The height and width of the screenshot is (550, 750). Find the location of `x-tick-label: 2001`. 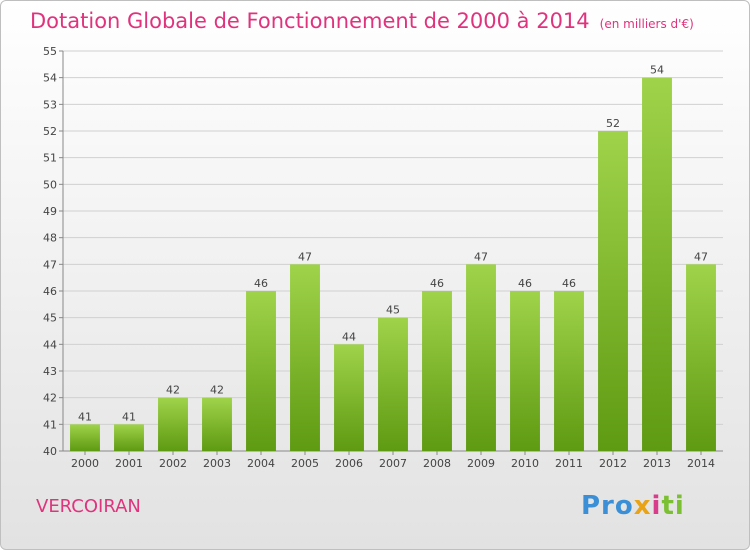

x-tick-label: 2001 is located at coordinates (129, 463).